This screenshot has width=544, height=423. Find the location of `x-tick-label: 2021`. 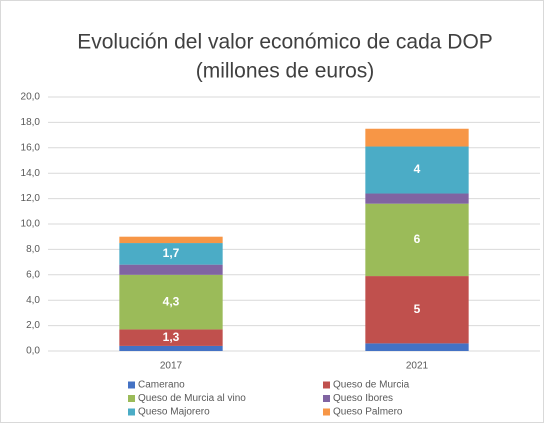

x-tick-label: 2021 is located at coordinates (417, 366).